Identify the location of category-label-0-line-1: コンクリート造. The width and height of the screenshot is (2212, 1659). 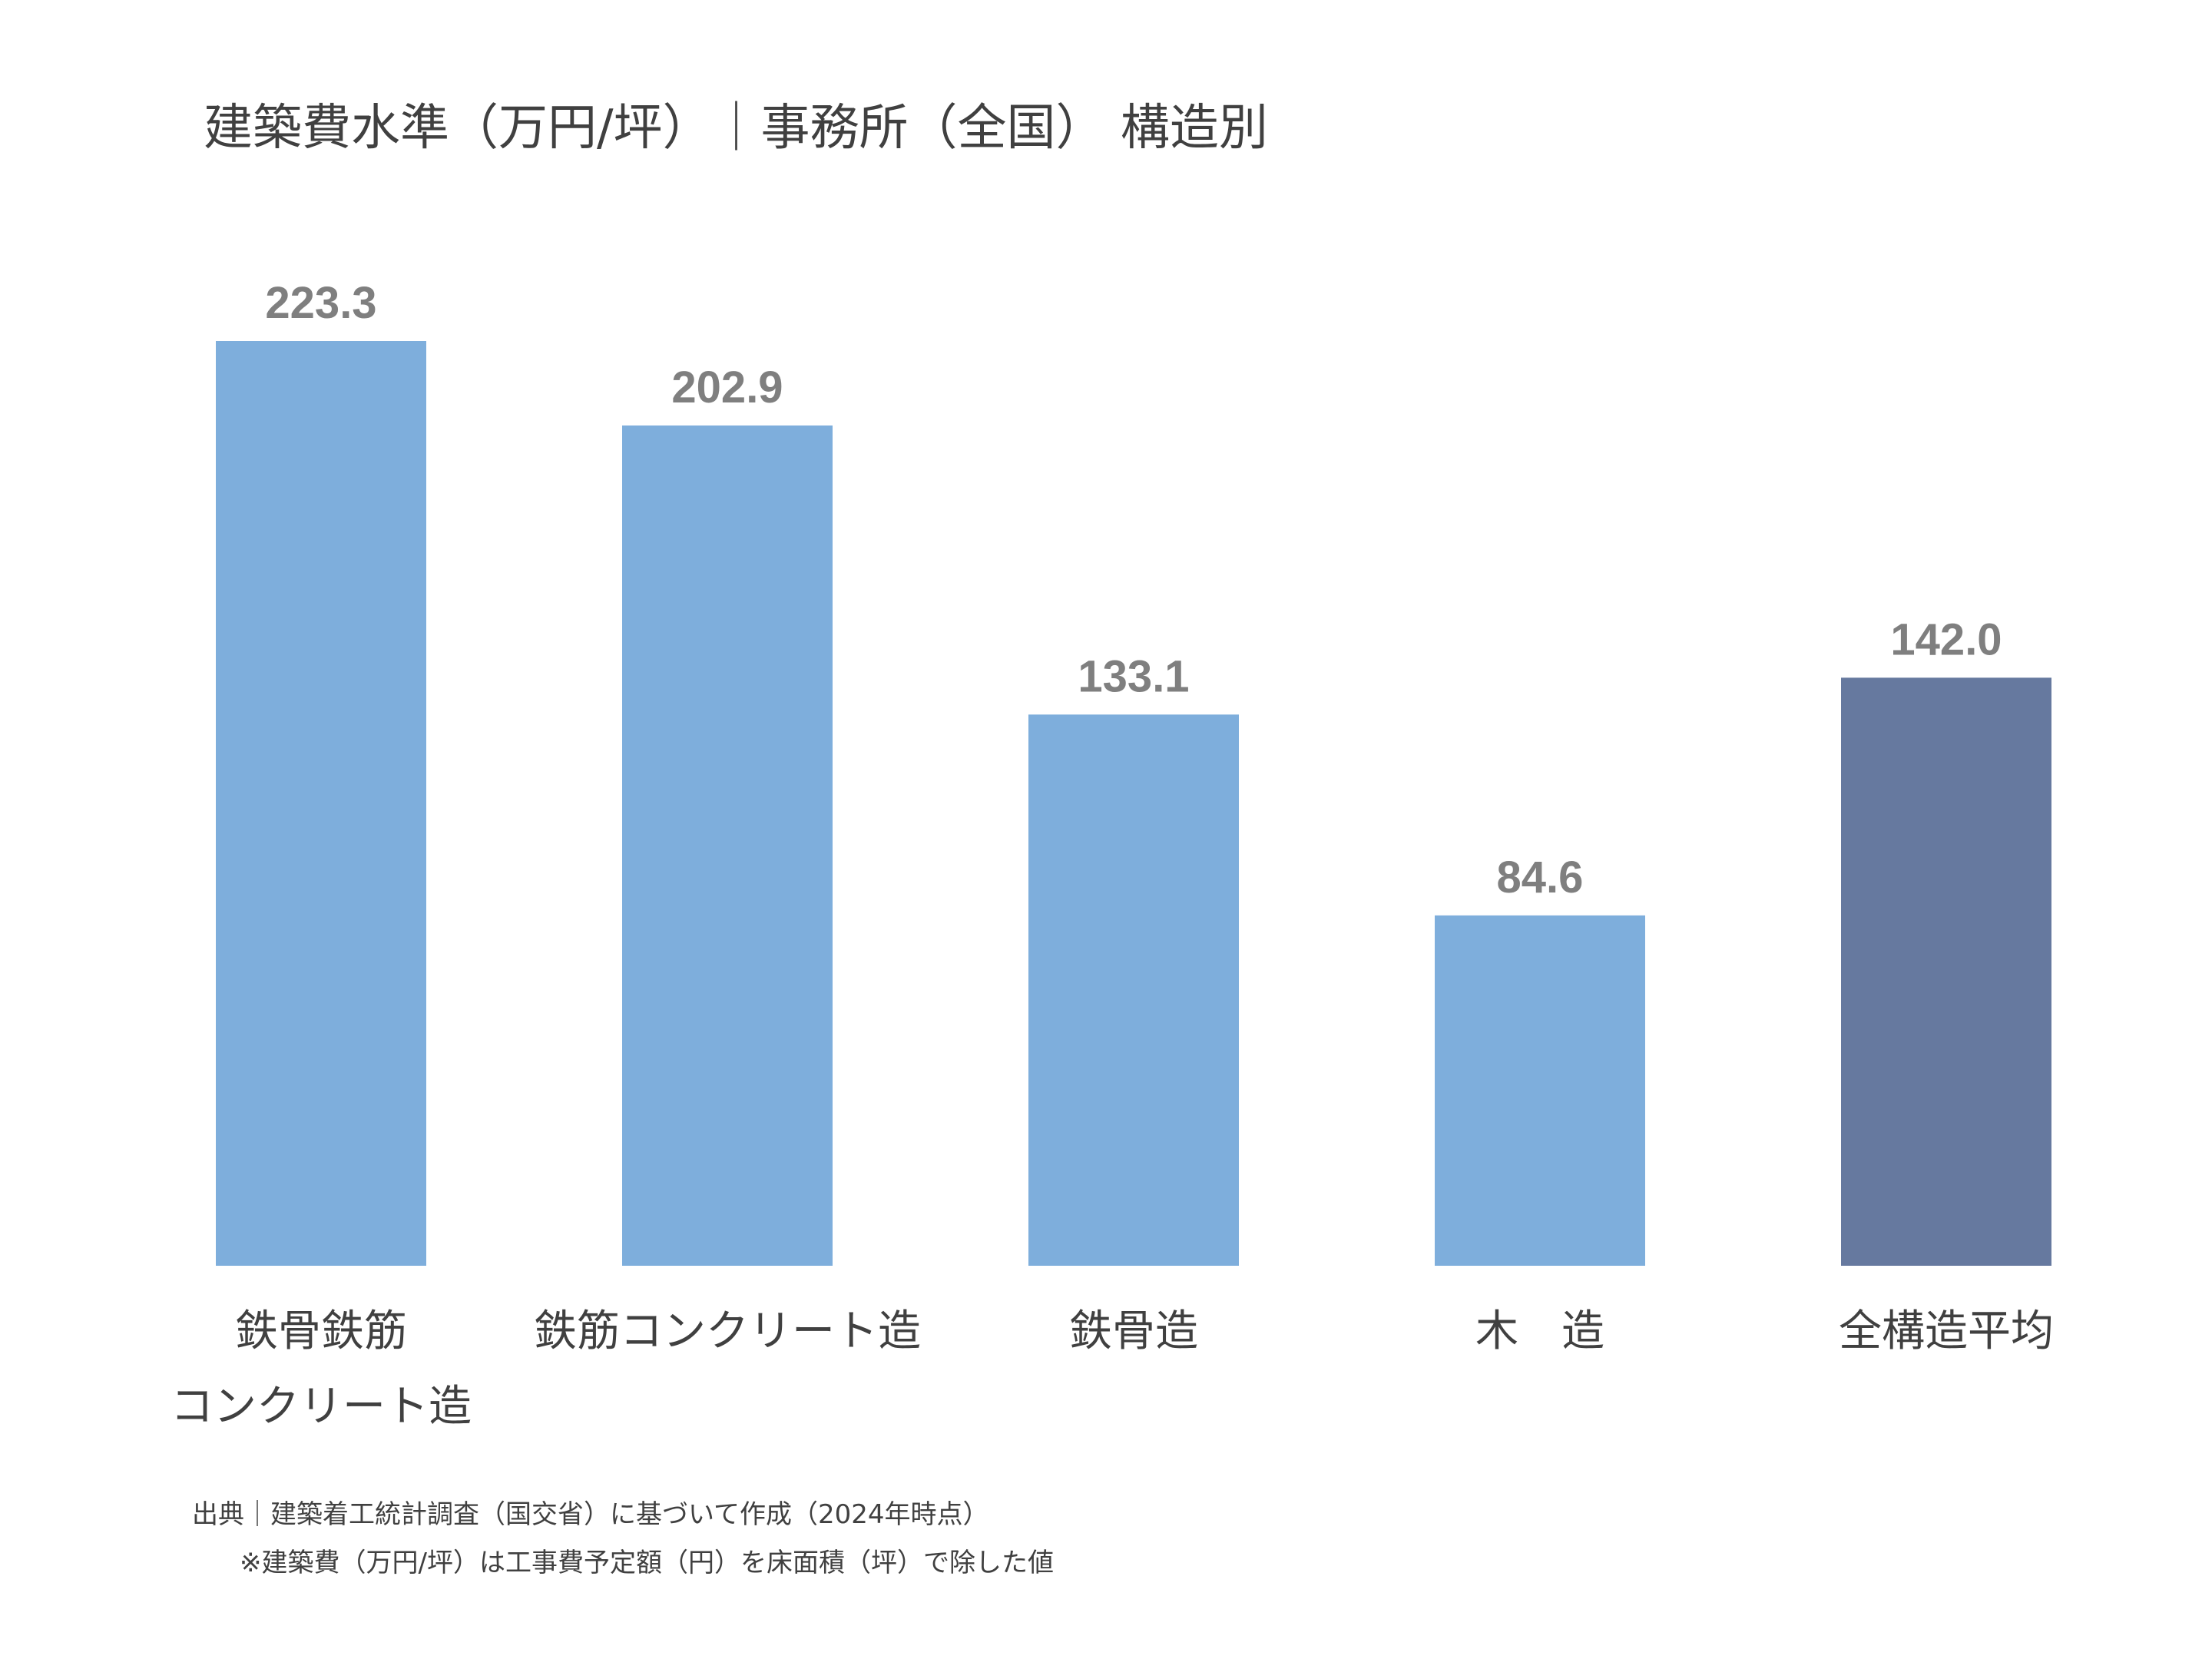
(321, 1407).